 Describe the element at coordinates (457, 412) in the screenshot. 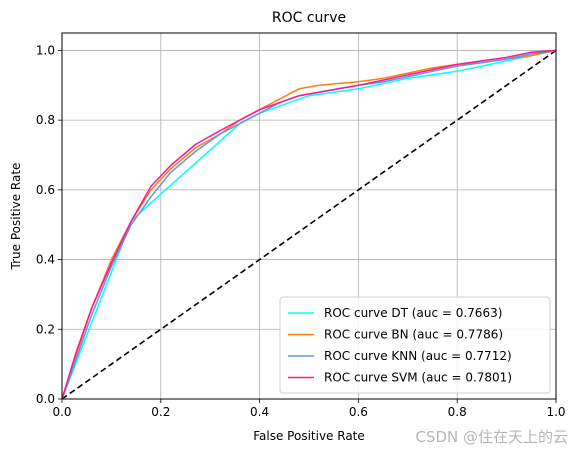

I see `x-tick-label: 0.8` at that location.